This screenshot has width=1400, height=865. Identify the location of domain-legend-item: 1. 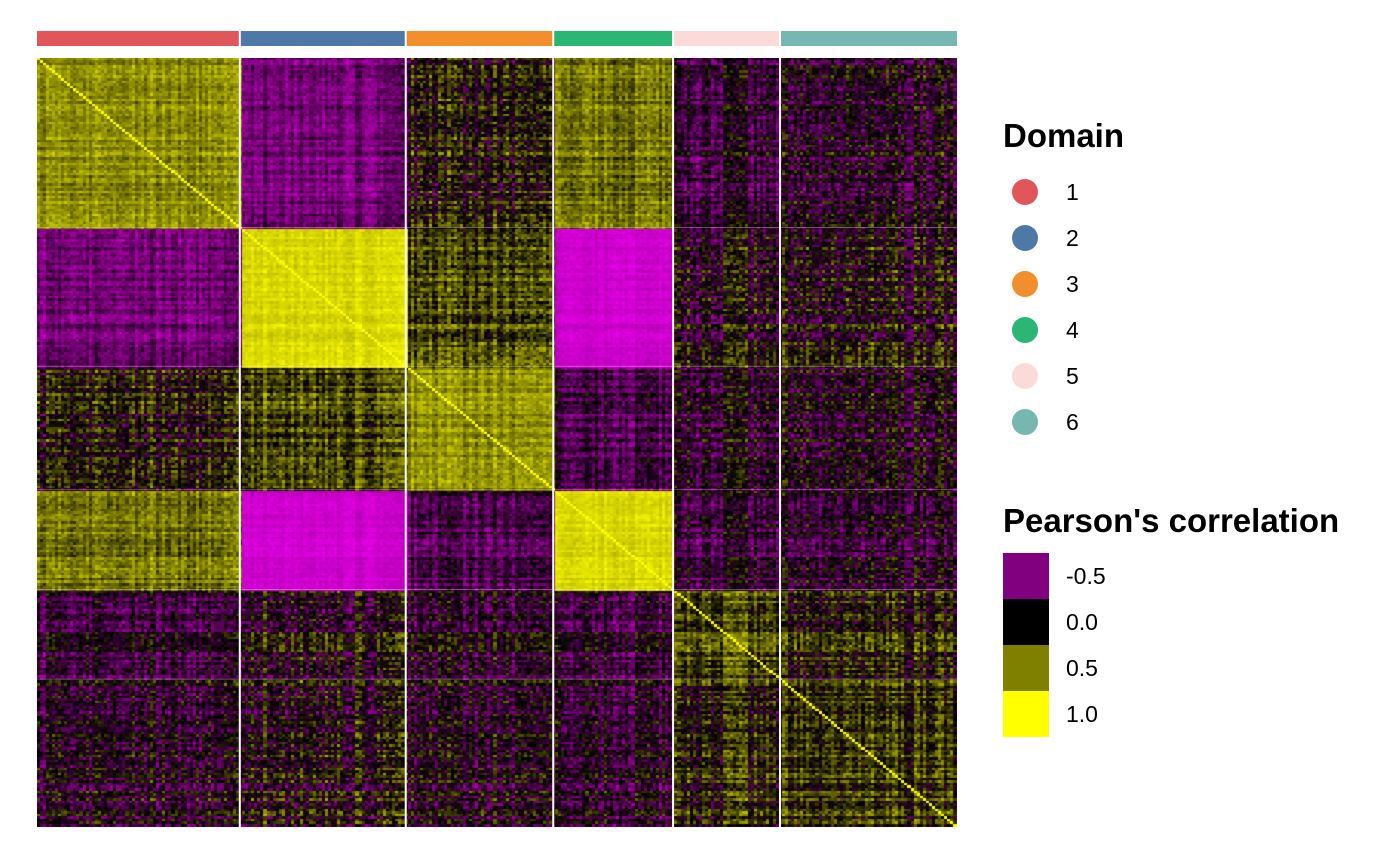
(1103, 192).